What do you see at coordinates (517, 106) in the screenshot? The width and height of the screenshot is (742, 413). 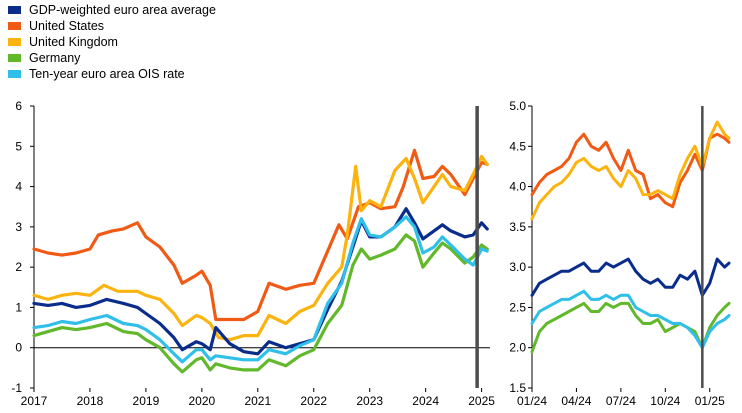 I see `y-tick-label: 5.0` at bounding box center [517, 106].